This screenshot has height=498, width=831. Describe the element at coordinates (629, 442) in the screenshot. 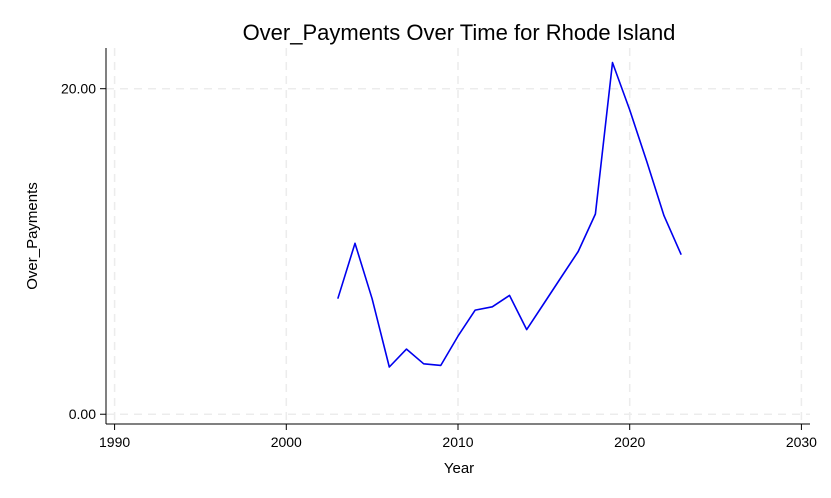

I see `x-tick-label-3: 2020` at that location.